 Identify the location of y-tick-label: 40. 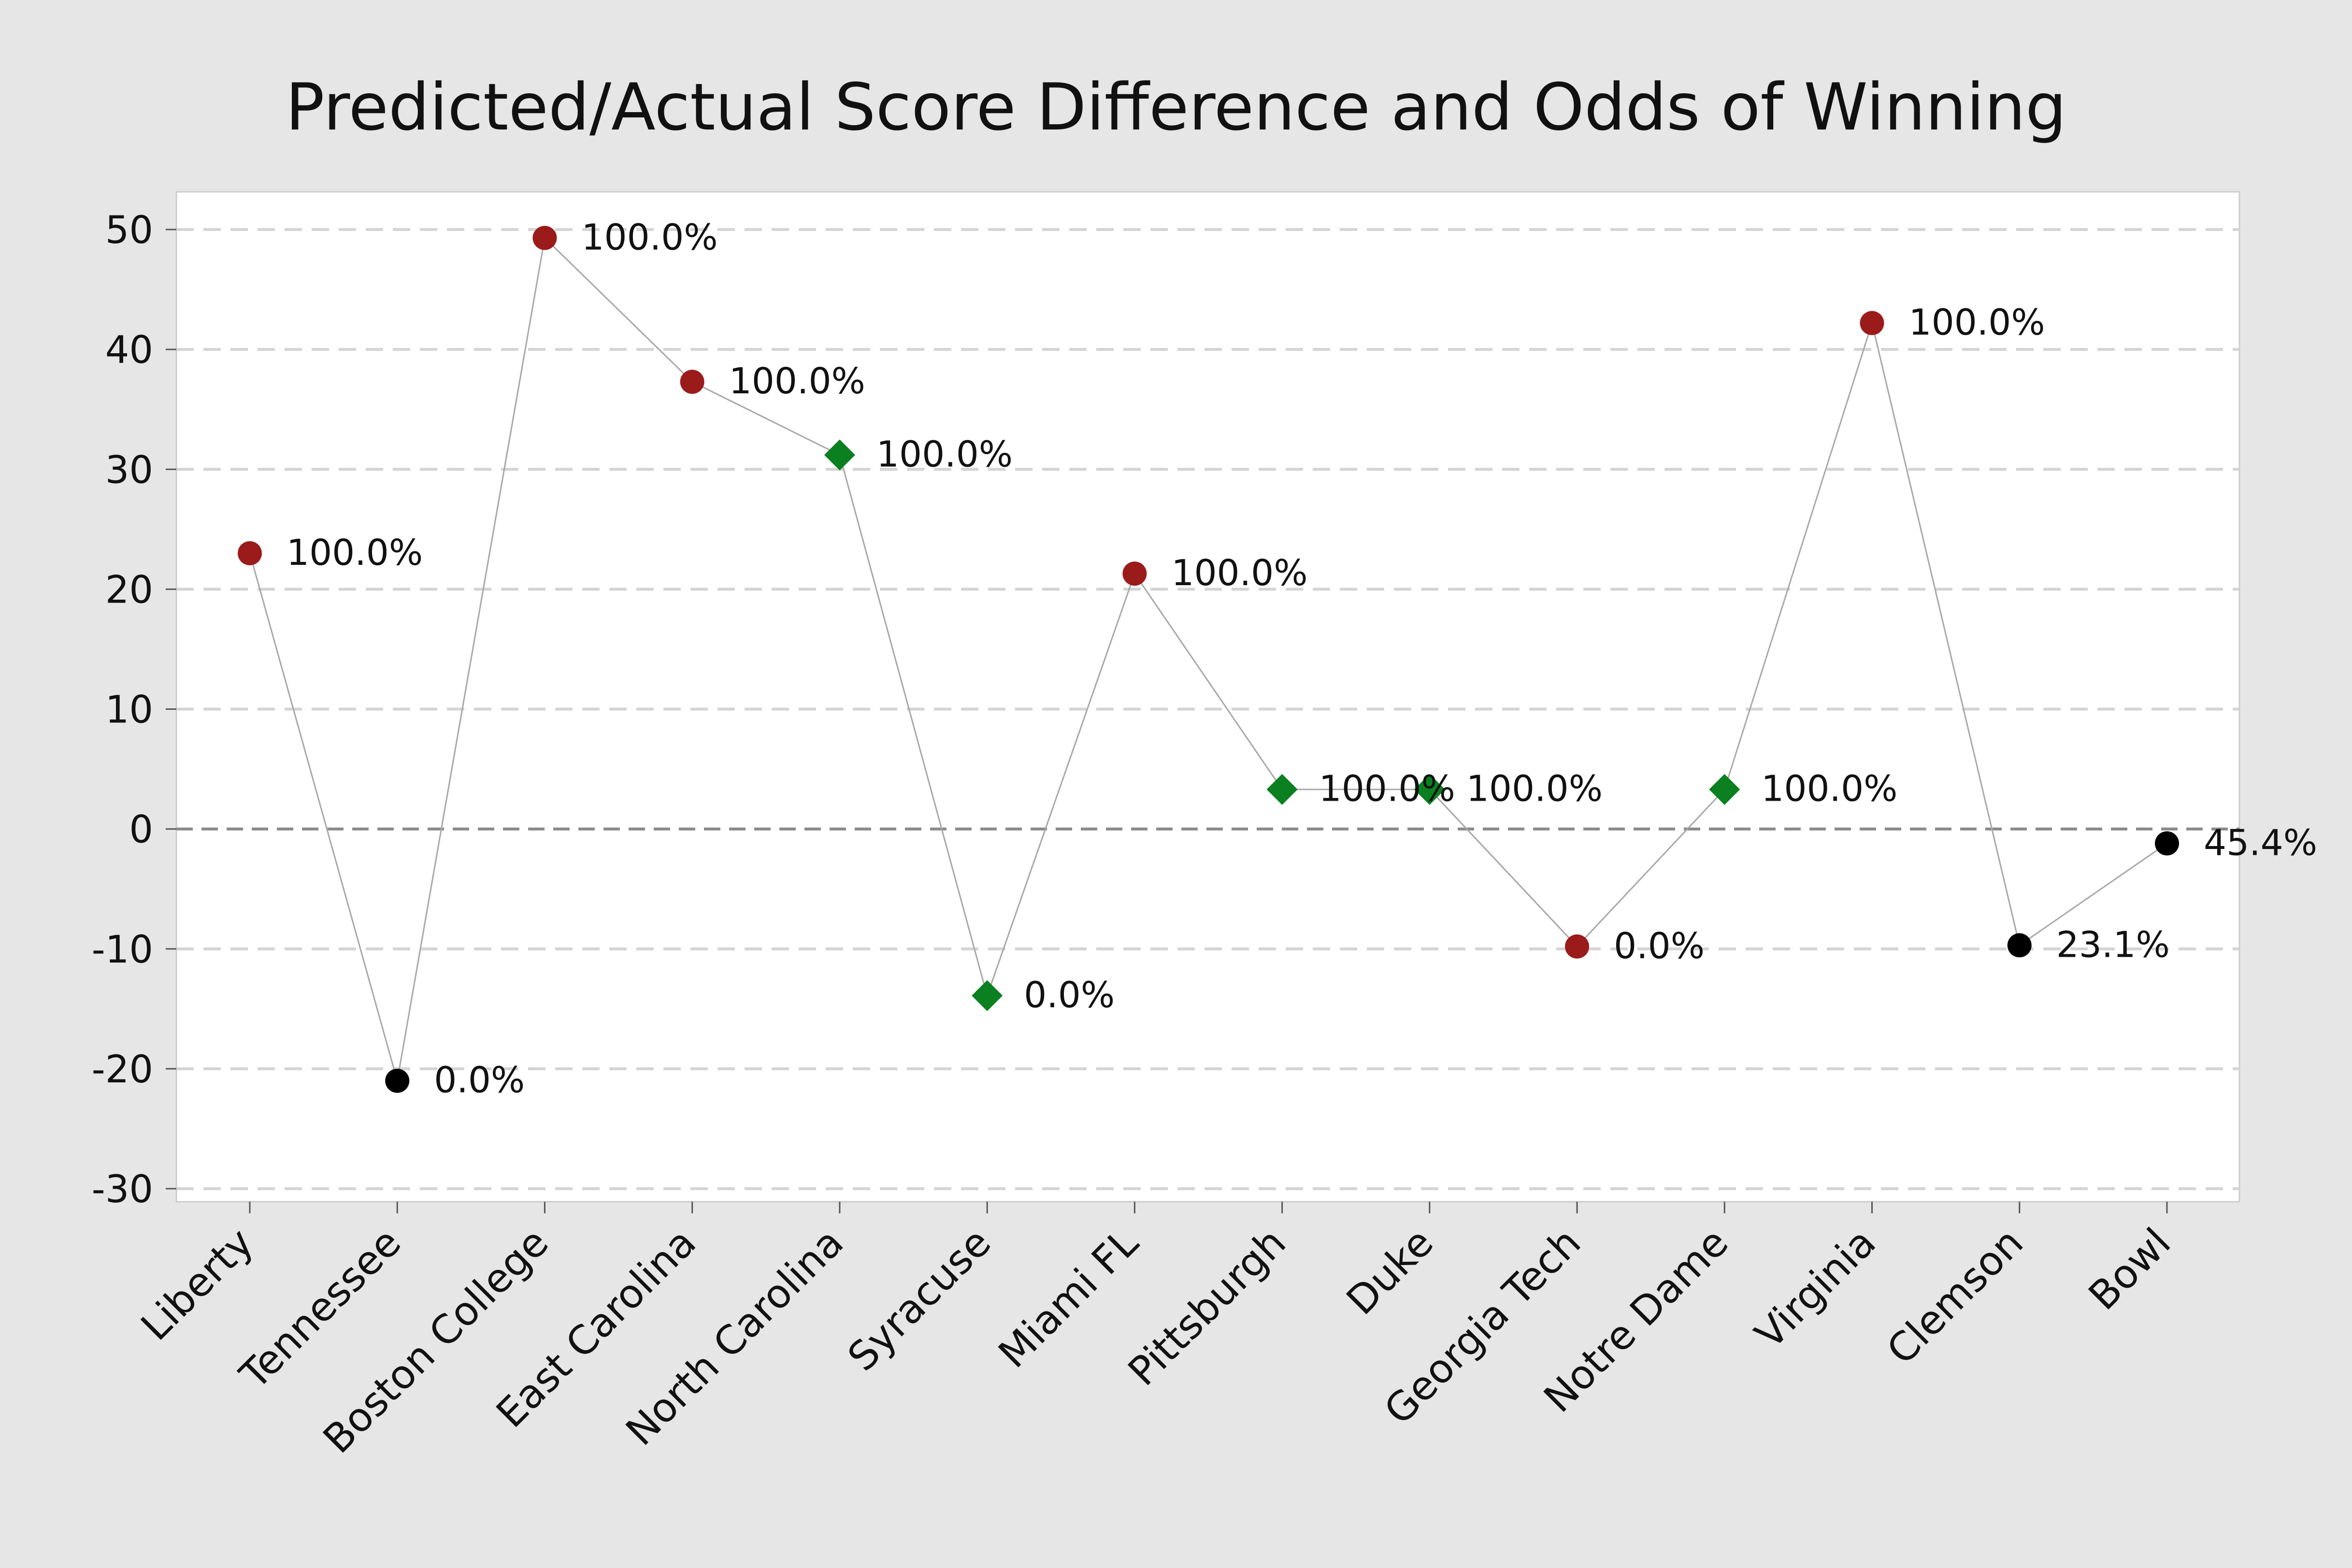
(129, 350).